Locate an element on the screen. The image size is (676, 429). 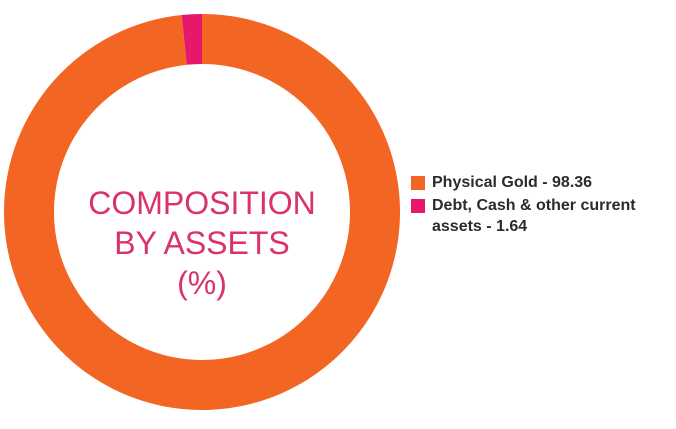
legend-label: Debt, Cash & other current assets - 1.64 is located at coordinates (534, 216).